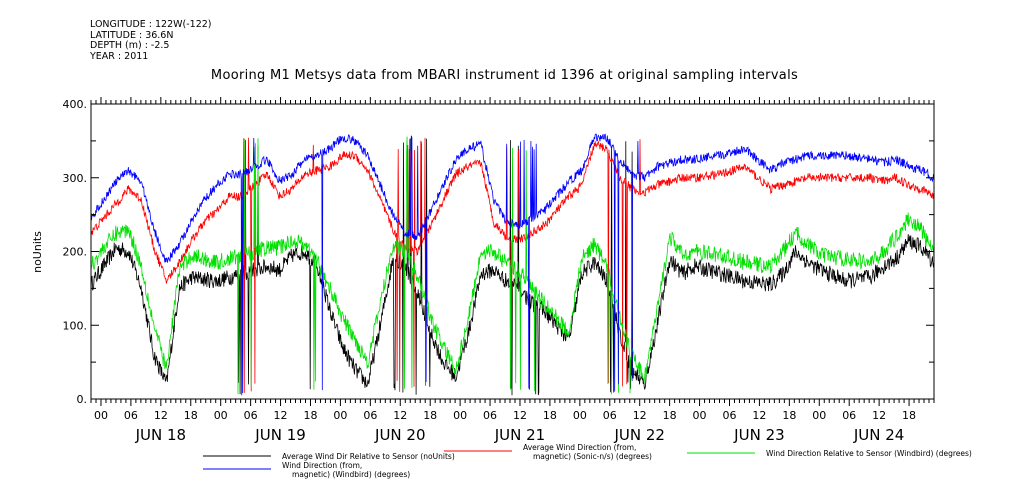  What do you see at coordinates (519, 435) in the screenshot?
I see `x-day-label: JUN 21` at bounding box center [519, 435].